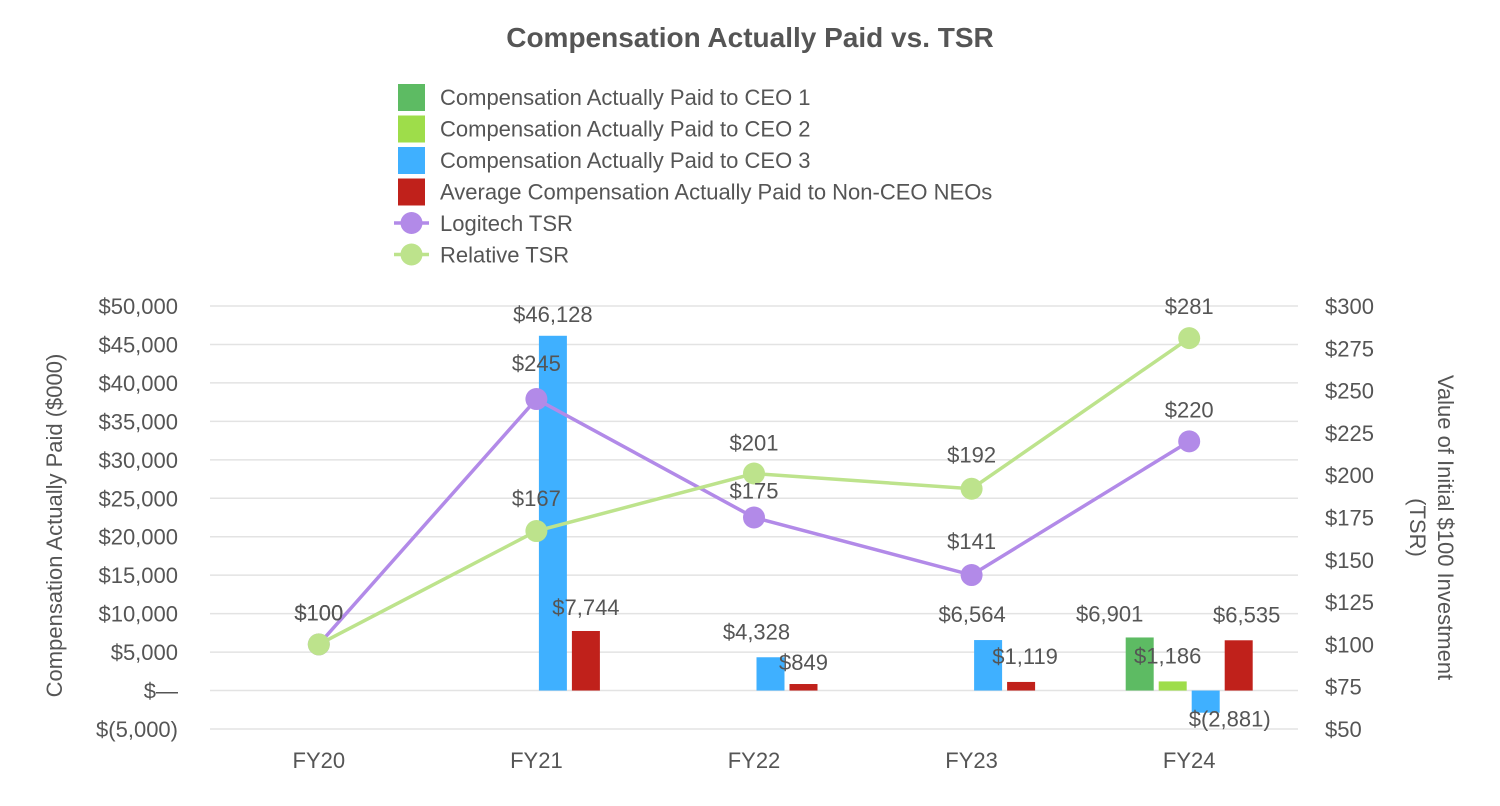 The height and width of the screenshot is (806, 1500). I want to click on y-right-tick-label: $300, so click(1349, 306).